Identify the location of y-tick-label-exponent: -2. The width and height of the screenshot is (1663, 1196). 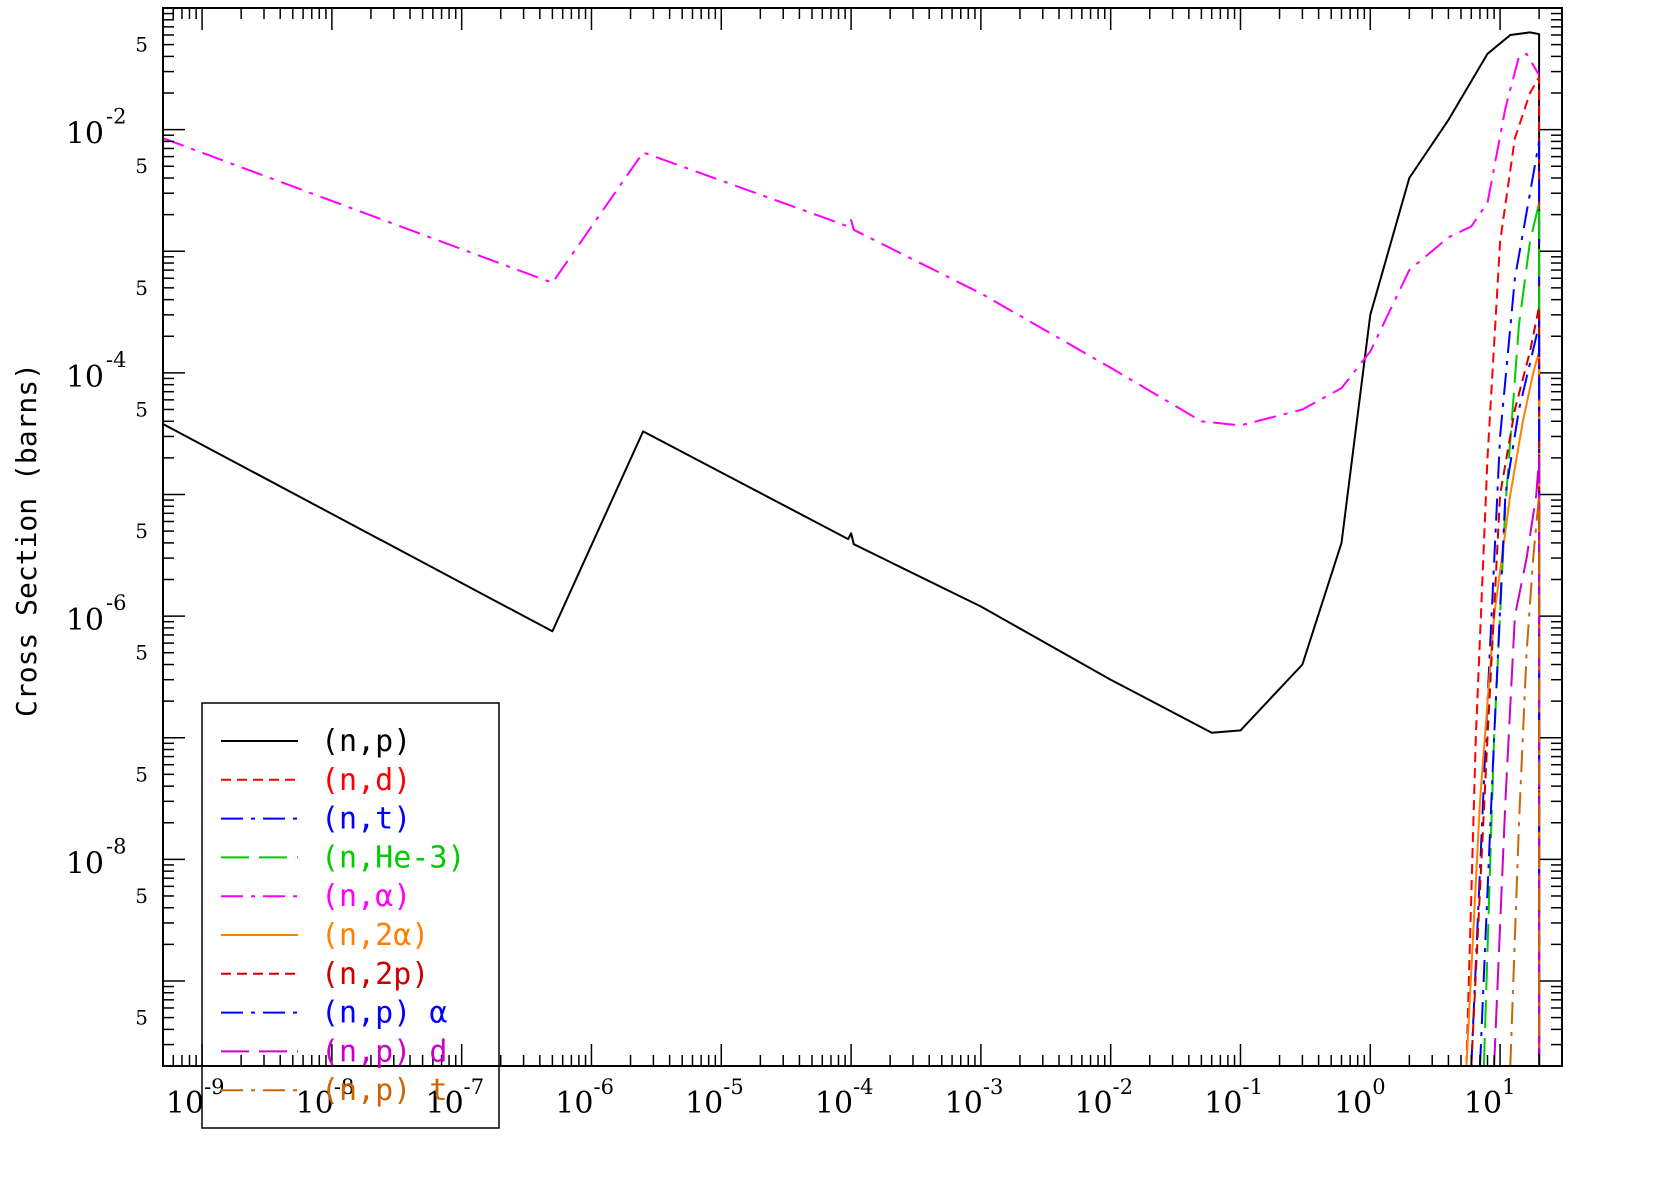
(116, 117).